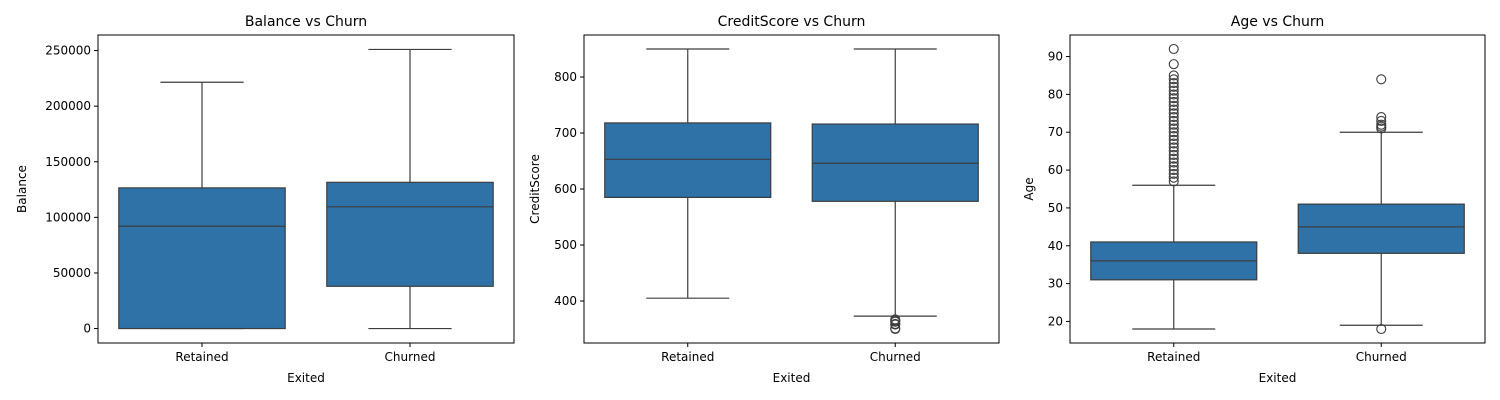 Image resolution: width=1500 pixels, height=400 pixels. I want to click on y-tick-label: 600, so click(565, 189).